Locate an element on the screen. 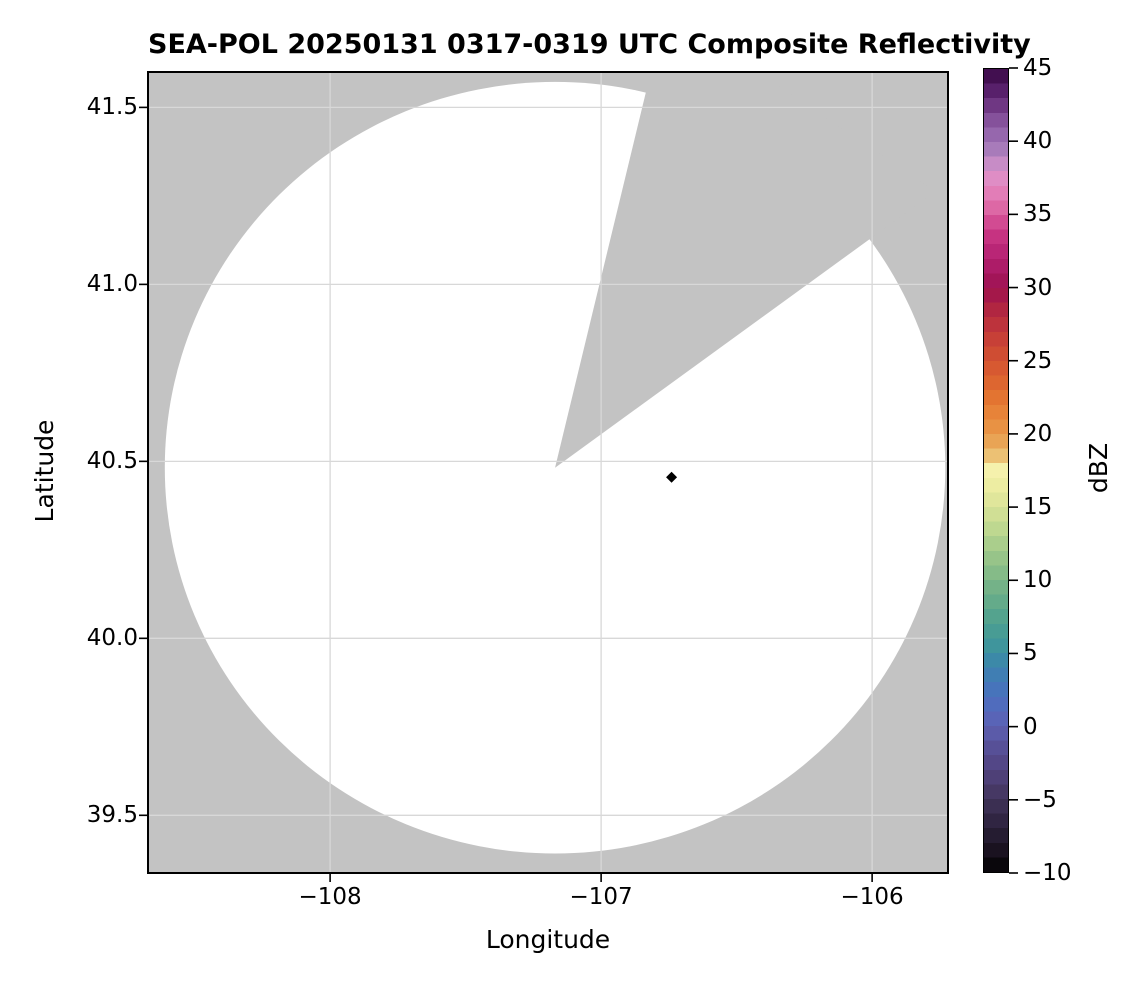 The width and height of the screenshot is (1146, 990). y-axis-tick-label: 41.5 is located at coordinates (112, 107).